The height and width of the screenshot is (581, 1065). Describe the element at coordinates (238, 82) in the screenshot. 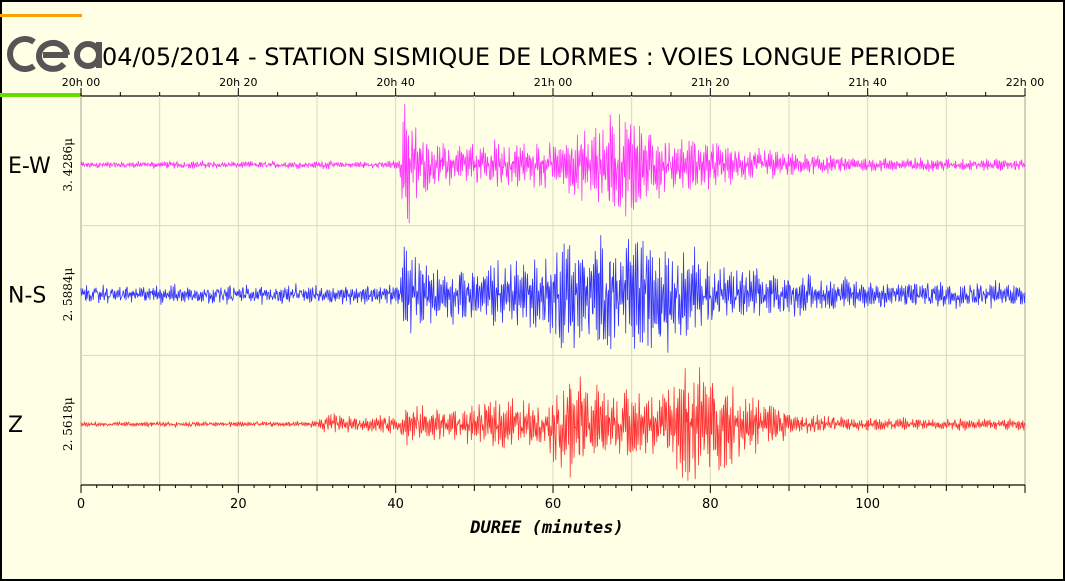

I see `top-axis-tick-label: 20h 20` at that location.